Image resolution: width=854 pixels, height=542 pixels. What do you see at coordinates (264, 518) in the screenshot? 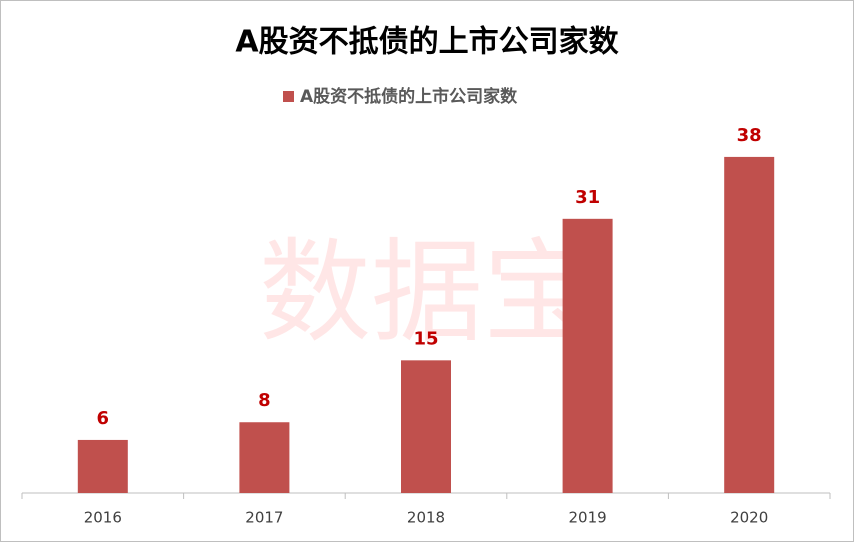
I see `x-tick-label: 2017` at bounding box center [264, 518].